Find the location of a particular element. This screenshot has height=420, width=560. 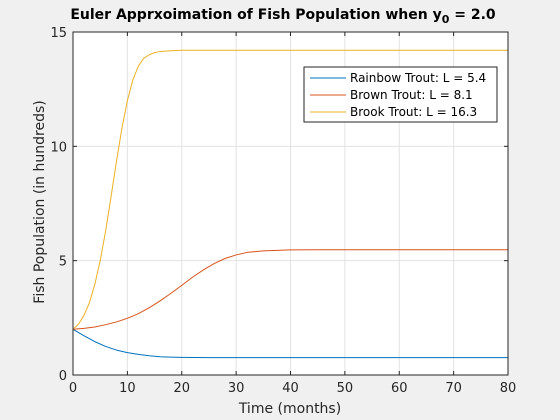

legend-label-2: Brown Trout: L = 8.1 is located at coordinates (411, 95).